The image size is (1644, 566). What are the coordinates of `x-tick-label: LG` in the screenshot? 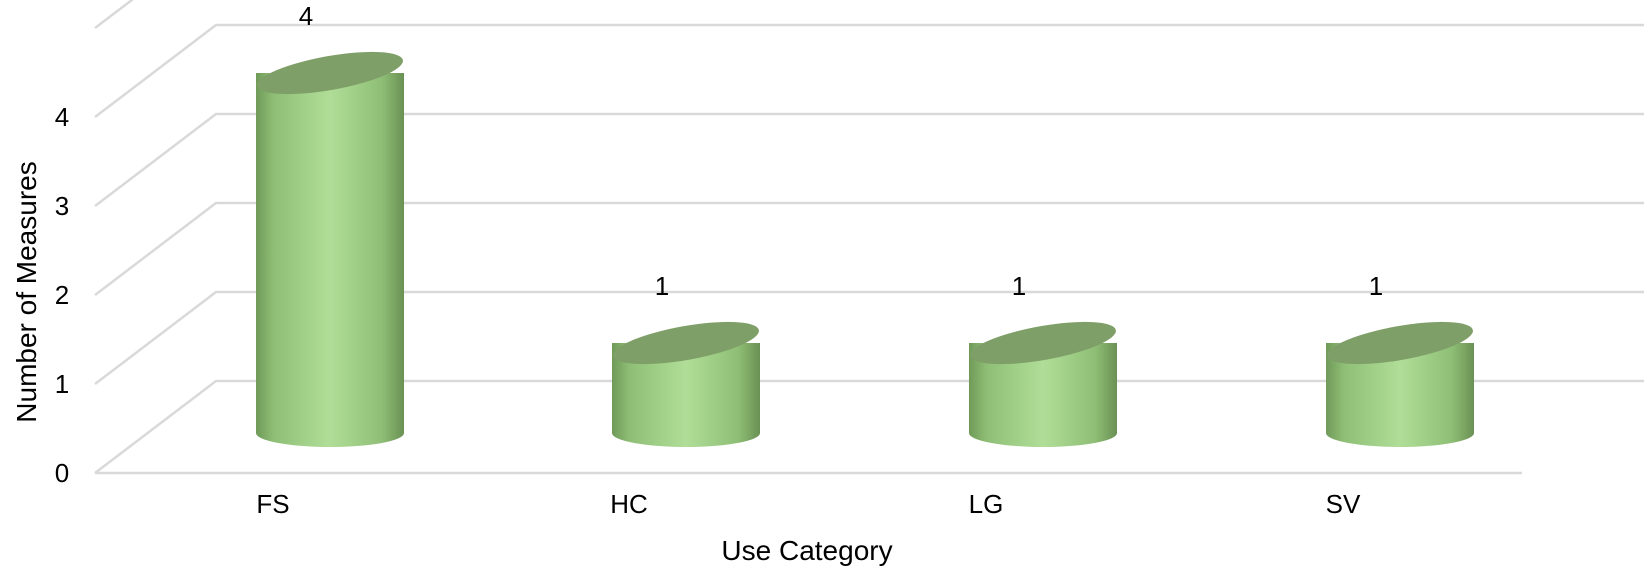 It's located at (986, 504).